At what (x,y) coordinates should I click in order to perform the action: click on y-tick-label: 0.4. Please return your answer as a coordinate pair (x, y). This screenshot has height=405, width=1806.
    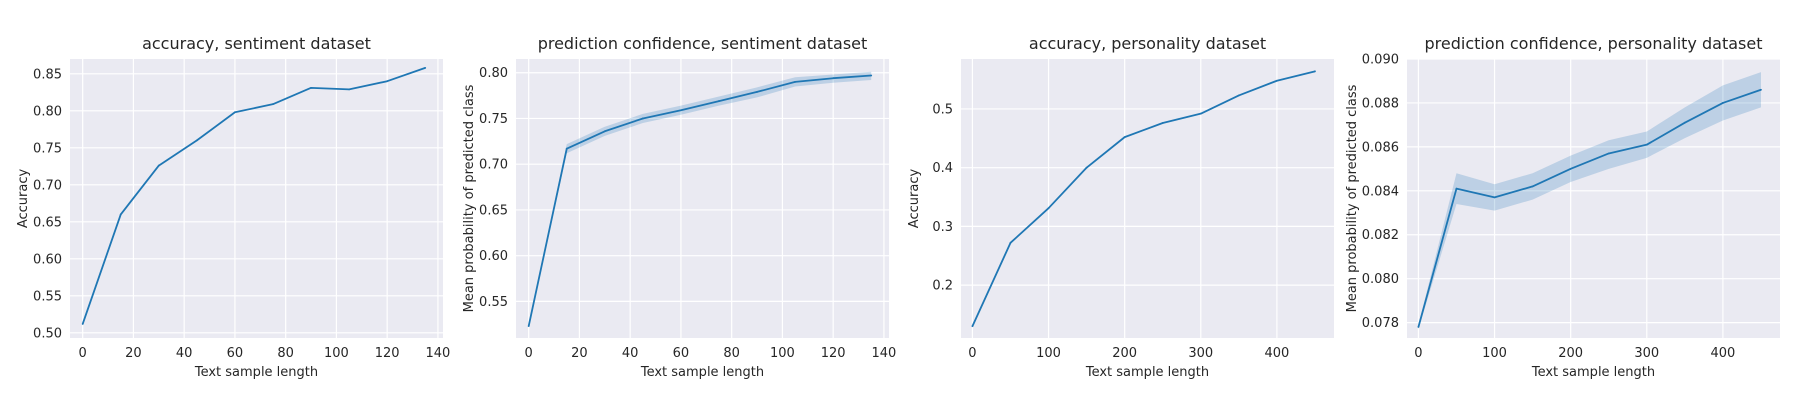
    Looking at the image, I should click on (942, 168).